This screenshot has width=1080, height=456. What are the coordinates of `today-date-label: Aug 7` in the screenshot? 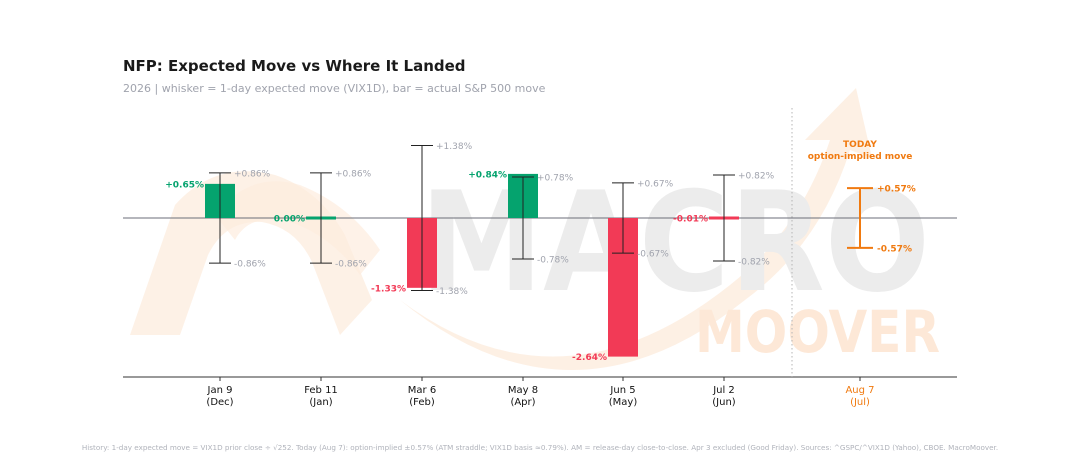 It's located at (859, 390).